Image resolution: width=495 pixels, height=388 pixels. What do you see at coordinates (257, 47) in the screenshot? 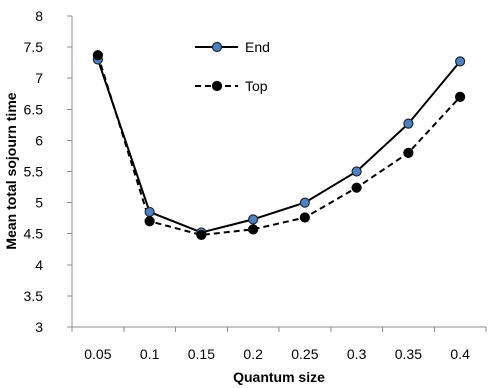
I see `legend-end-label: End` at bounding box center [257, 47].